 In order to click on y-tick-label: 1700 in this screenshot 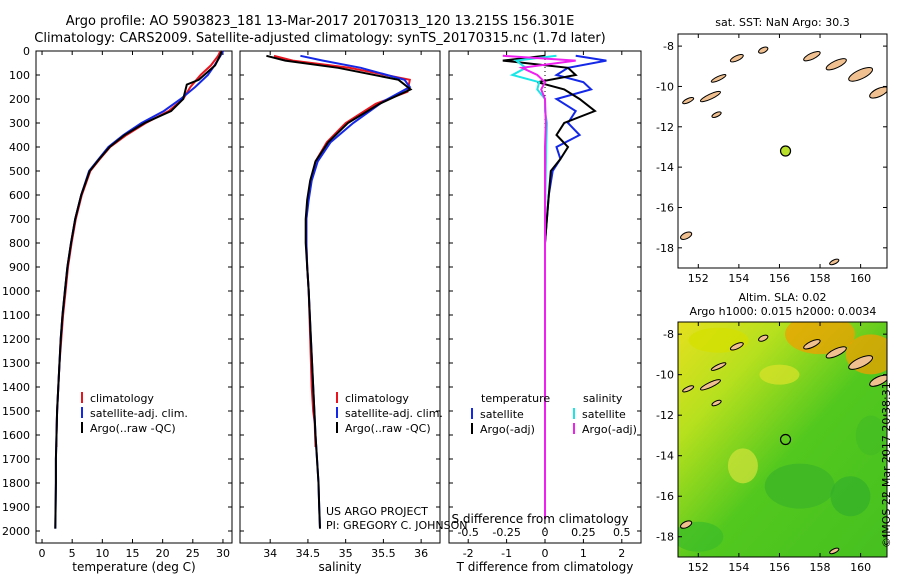, I will do `click(16, 459)`.